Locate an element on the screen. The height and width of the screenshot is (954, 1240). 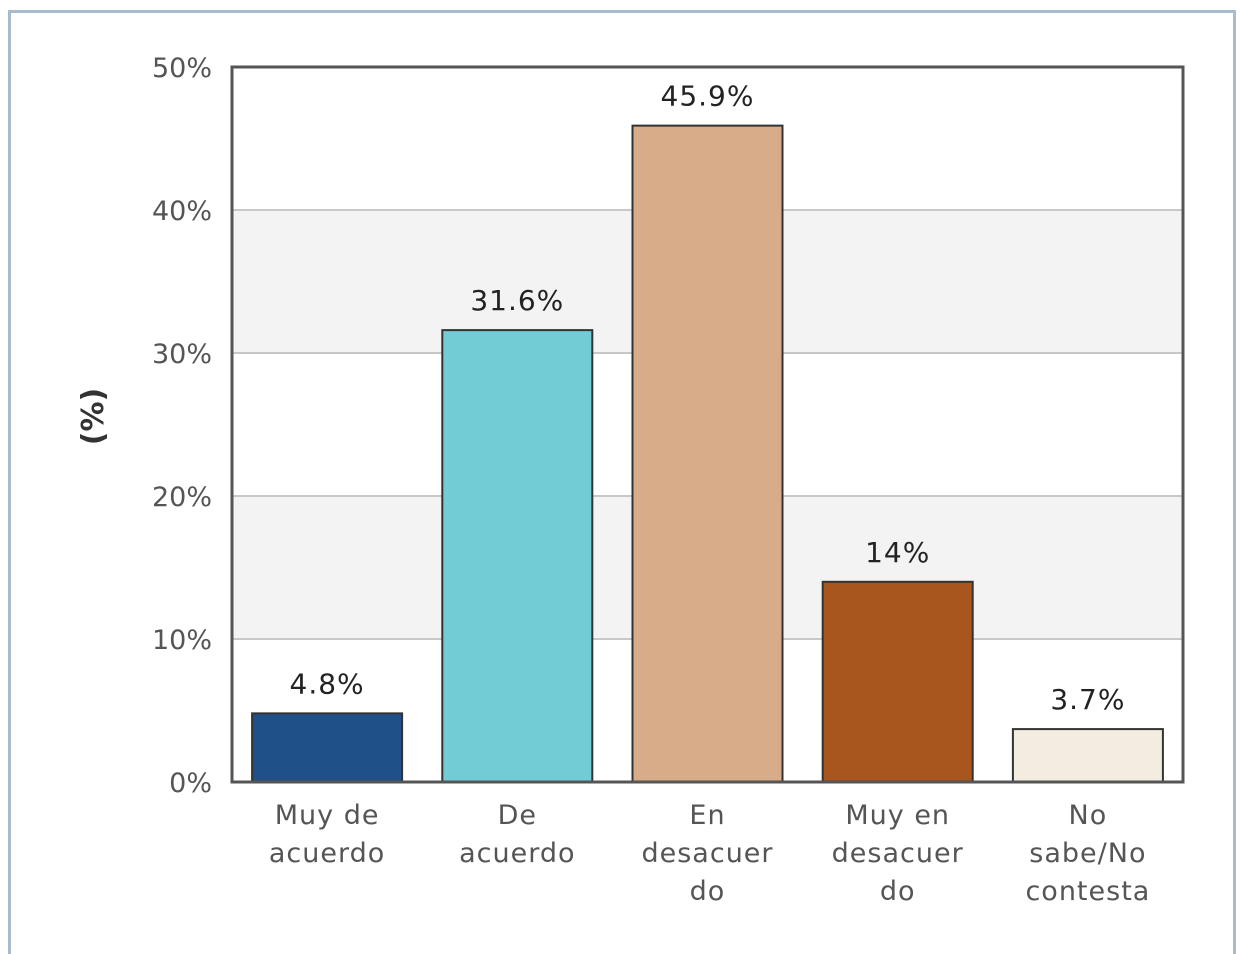
y-tick-label: 0% is located at coordinates (190, 783).